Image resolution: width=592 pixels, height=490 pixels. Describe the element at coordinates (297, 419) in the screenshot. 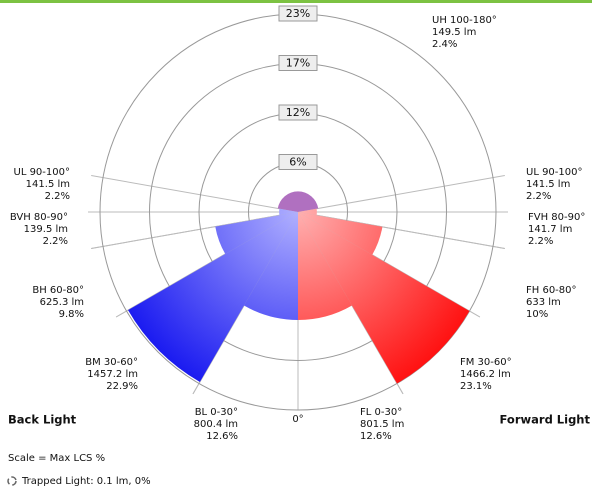

I see `nadir-label: 0°` at that location.